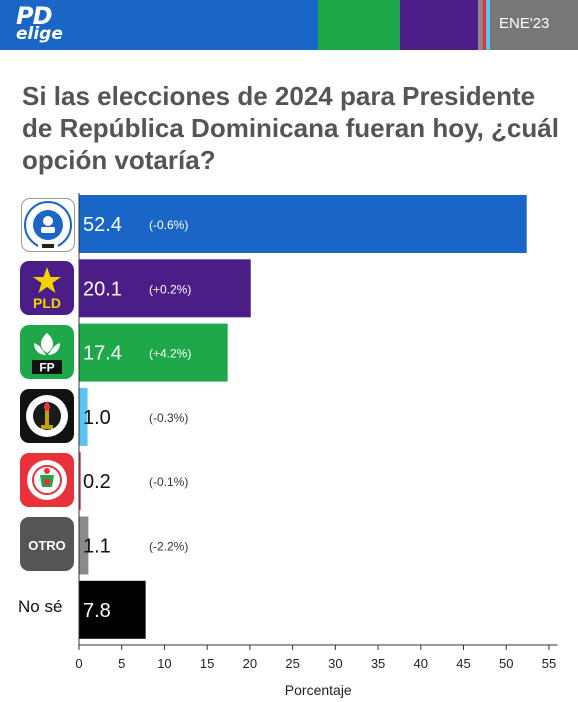 This screenshot has height=702, width=578. What do you see at coordinates (421, 663) in the screenshot?
I see `x-tick-label-8: 40` at bounding box center [421, 663].